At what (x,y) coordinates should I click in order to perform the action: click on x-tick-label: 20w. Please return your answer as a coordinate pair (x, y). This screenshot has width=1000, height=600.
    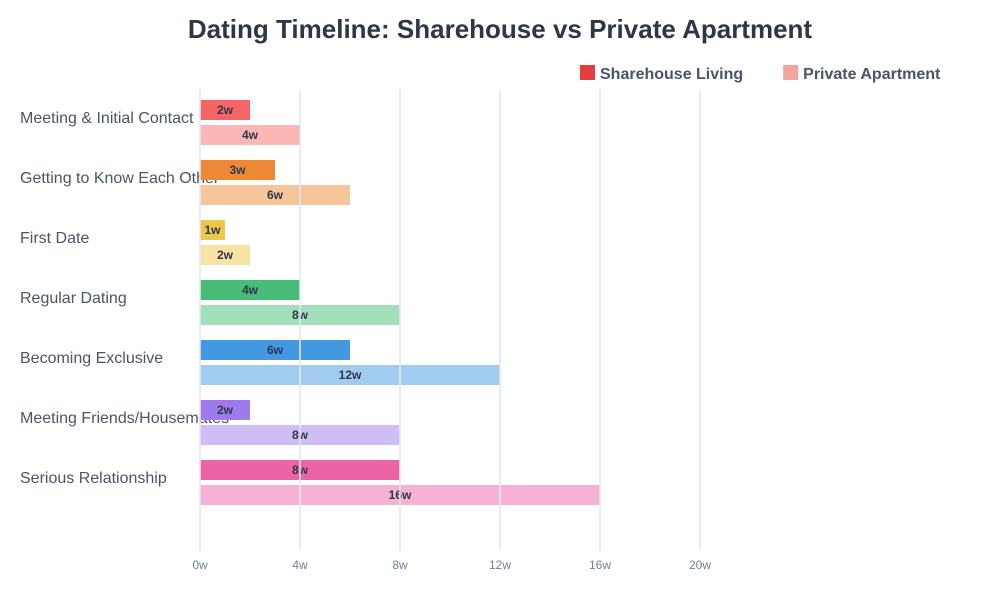
    Looking at the image, I should click on (700, 565).